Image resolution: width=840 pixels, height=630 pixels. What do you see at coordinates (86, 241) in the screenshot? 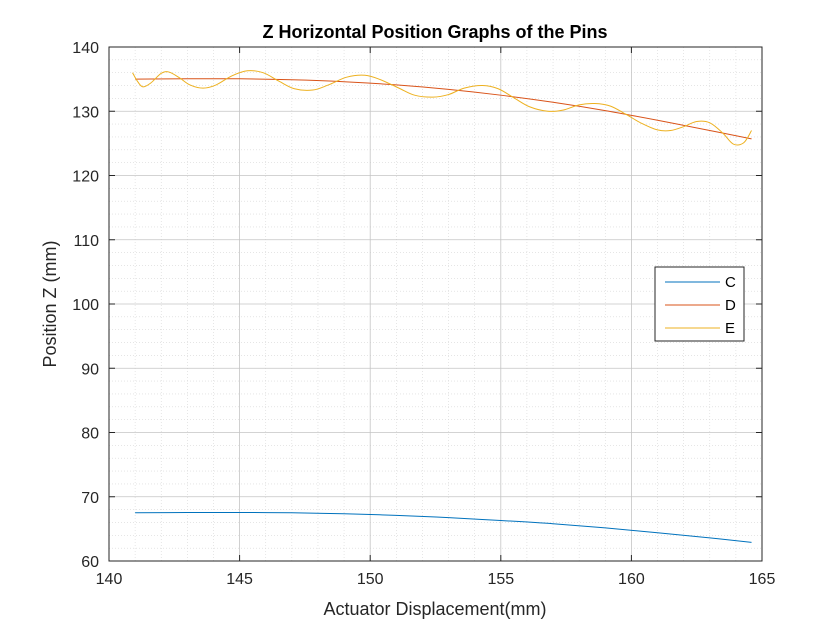
I see `y-tick-label: 110` at bounding box center [86, 241].